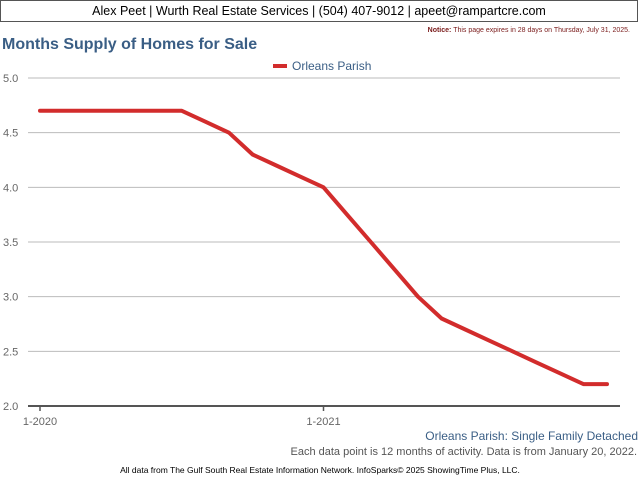  I want to click on series-caption: Orleans Parish: Single Family Detached, so click(531, 436).